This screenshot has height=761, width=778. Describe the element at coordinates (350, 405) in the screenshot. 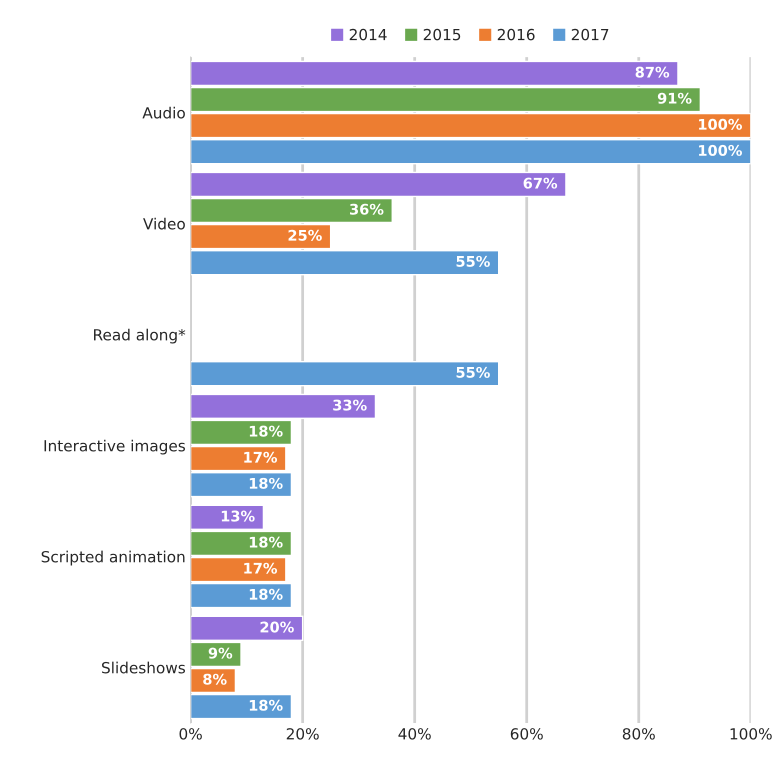

I see `data-label: 33%` at that location.